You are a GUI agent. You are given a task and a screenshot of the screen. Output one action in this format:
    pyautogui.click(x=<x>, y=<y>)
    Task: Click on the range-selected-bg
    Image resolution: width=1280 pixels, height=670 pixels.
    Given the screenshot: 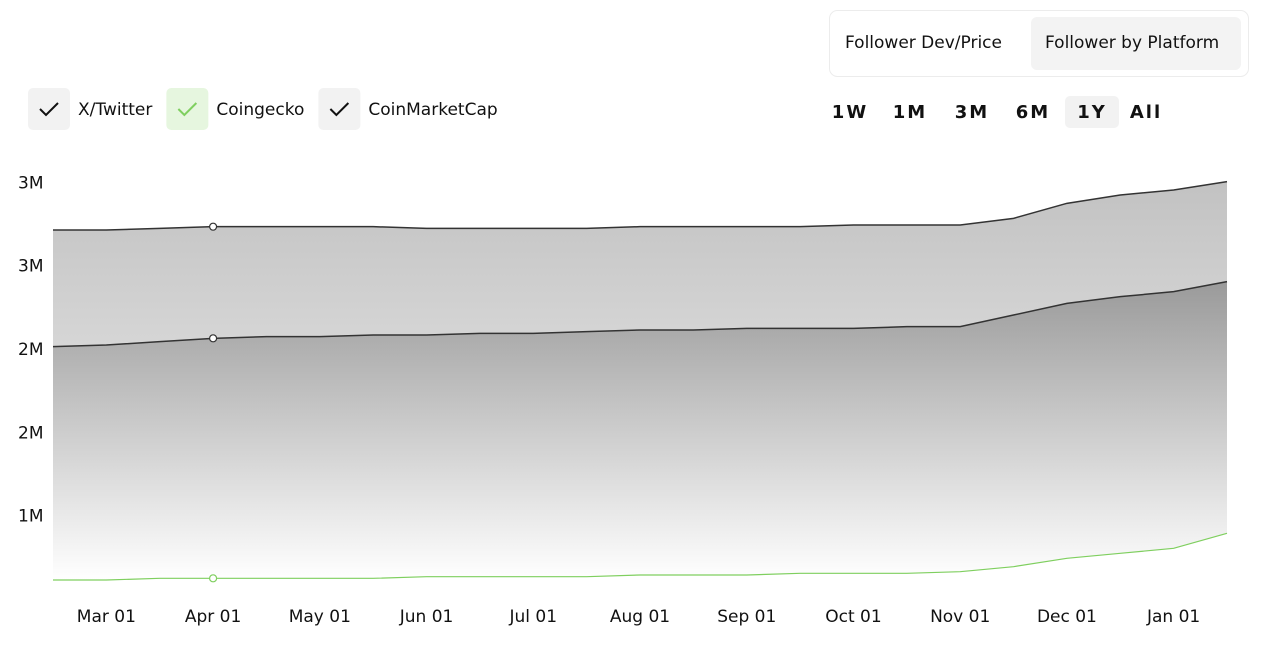 What is the action you would take?
    pyautogui.click(x=1092, y=112)
    